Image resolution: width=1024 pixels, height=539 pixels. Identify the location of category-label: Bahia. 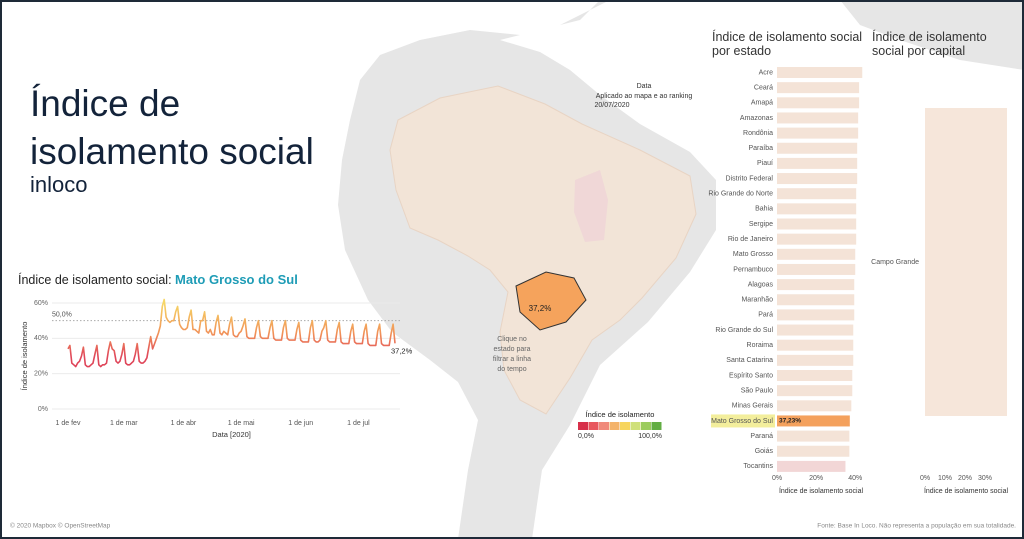
(764, 209).